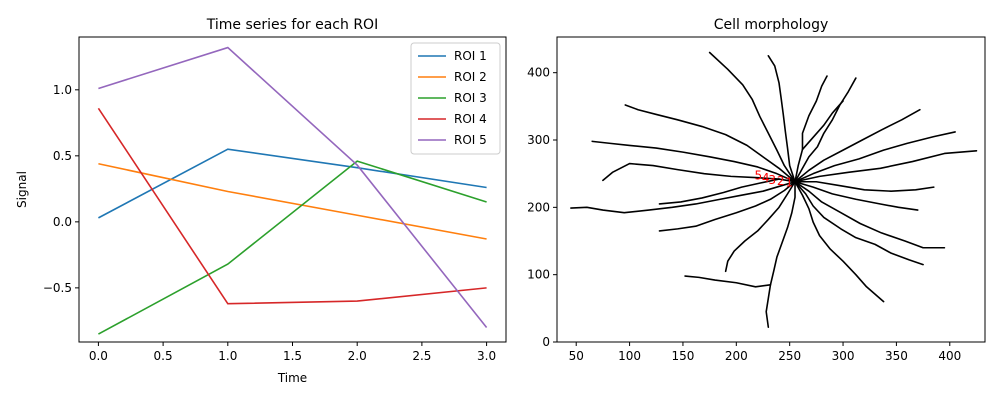  I want to click on legend-entry: ROI 3, so click(470, 98).